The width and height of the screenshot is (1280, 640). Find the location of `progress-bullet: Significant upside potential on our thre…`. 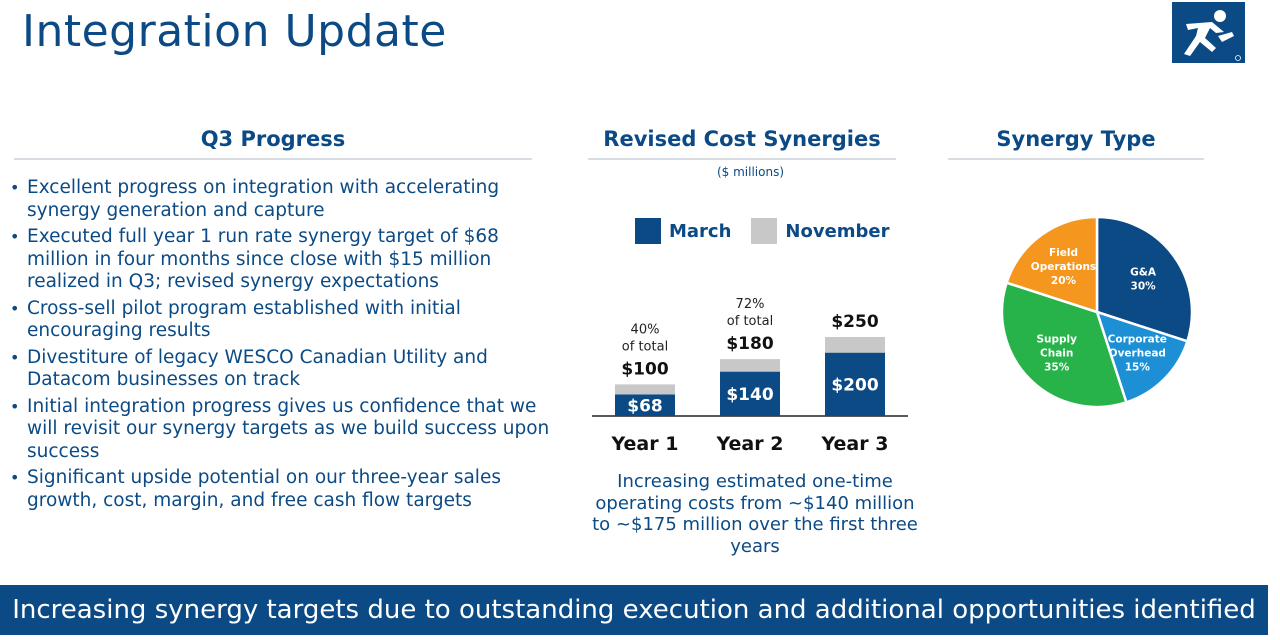

progress-bullet: Significant upside potential on our thre… is located at coordinates (280, 489).